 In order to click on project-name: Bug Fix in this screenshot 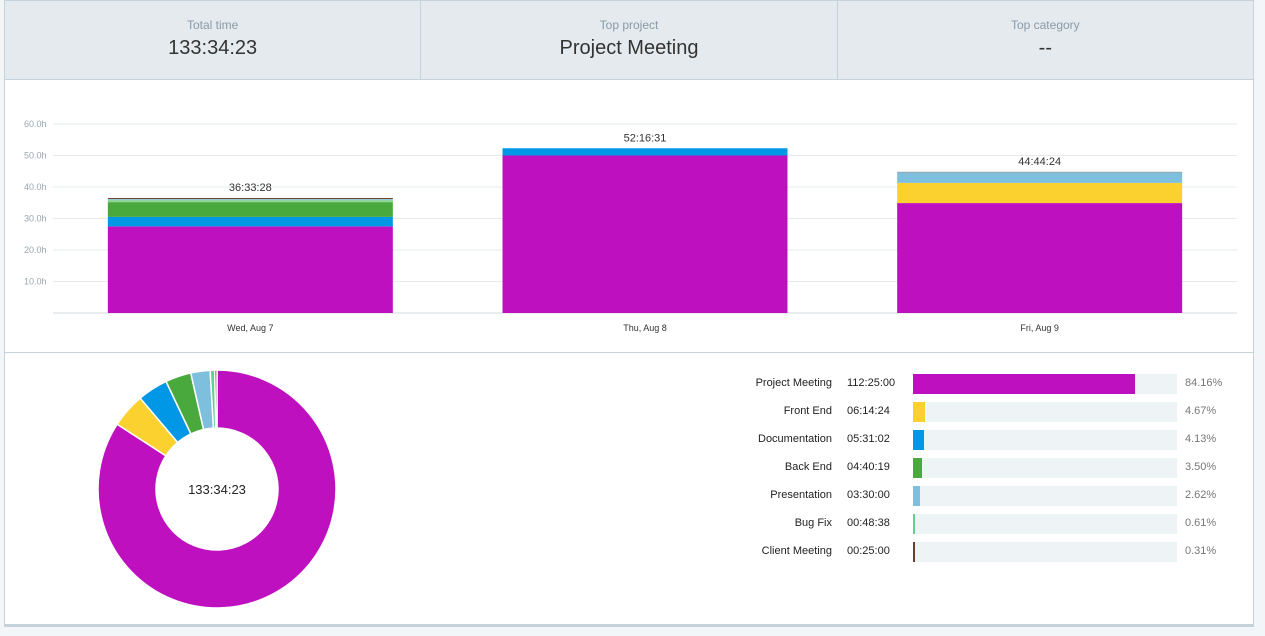, I will do `click(813, 523)`.